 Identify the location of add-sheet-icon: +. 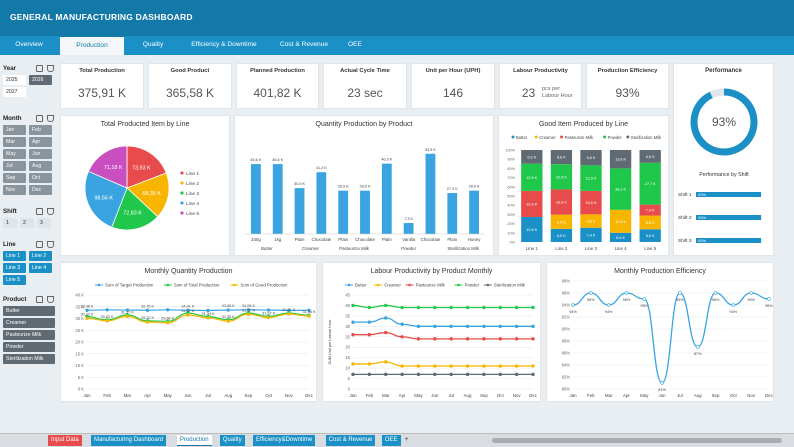
(406, 440).